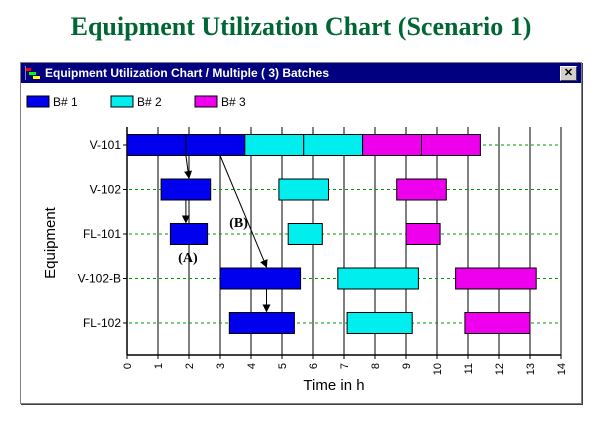  What do you see at coordinates (190, 366) in the screenshot?
I see `x-tick-label: 2` at bounding box center [190, 366].